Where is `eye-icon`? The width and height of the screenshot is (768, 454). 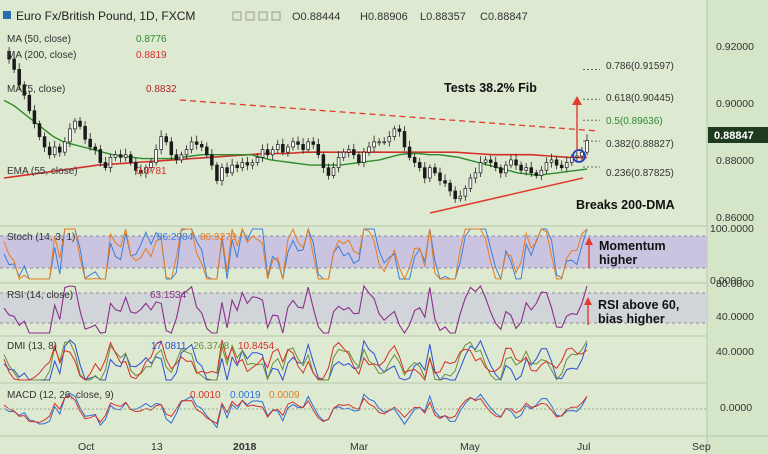
eye-icon is located at coordinates (237, 16).